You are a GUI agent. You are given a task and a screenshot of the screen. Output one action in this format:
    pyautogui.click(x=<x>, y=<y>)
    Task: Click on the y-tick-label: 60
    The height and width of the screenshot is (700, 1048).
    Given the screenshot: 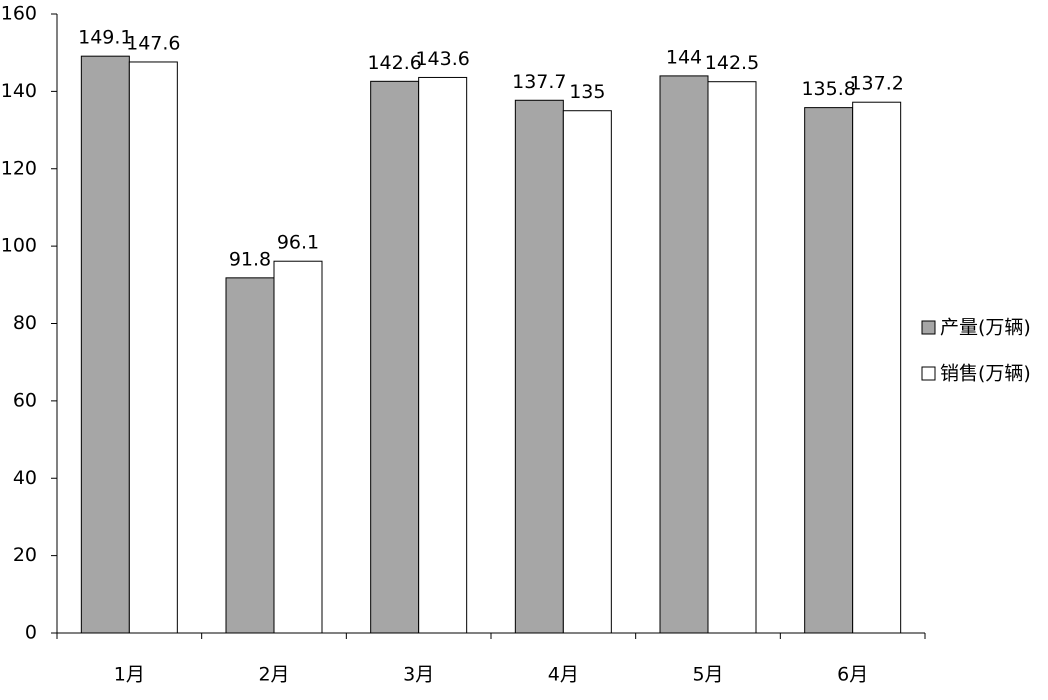 What is the action you would take?
    pyautogui.click(x=25, y=400)
    